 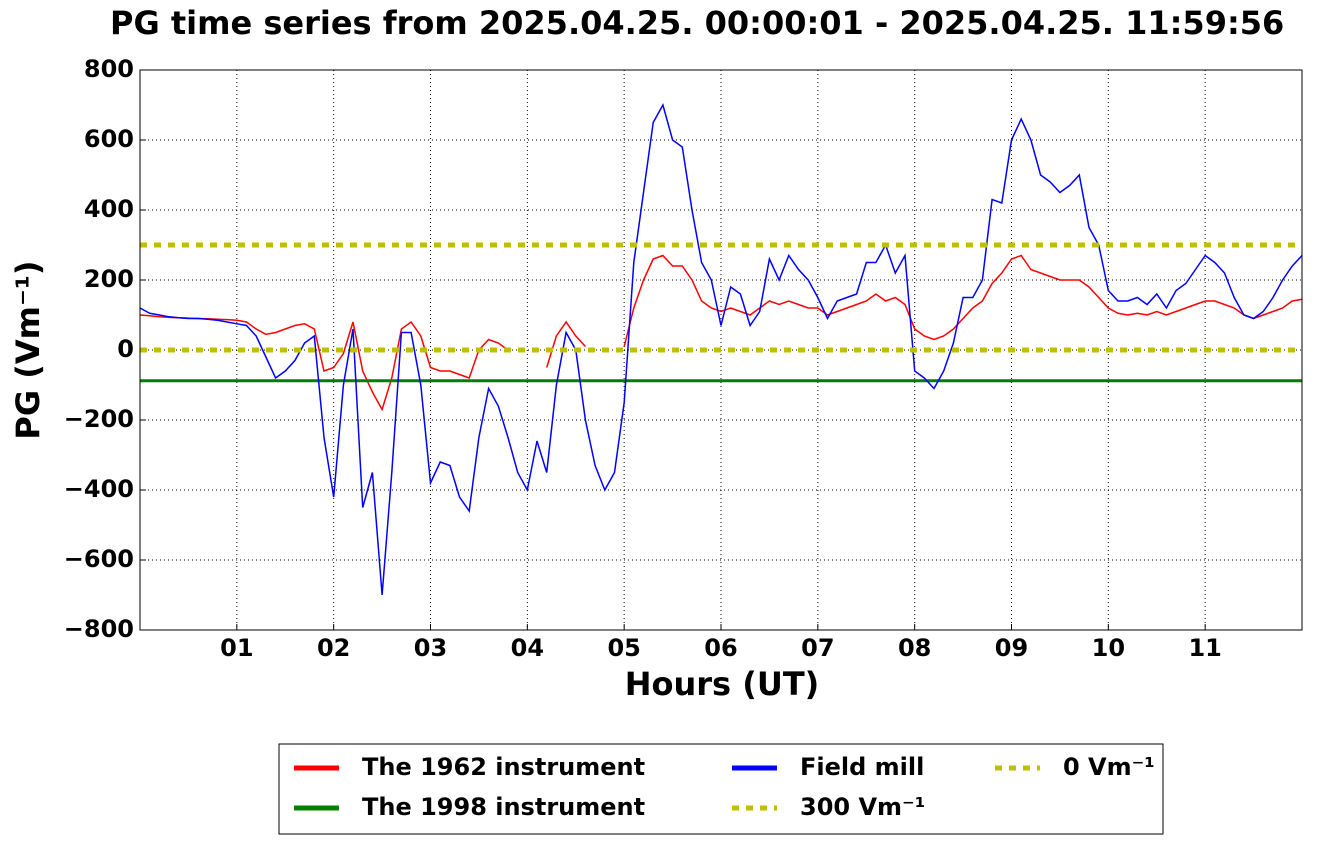 I want to click on x-tick-label: 05, so click(x=623, y=648).